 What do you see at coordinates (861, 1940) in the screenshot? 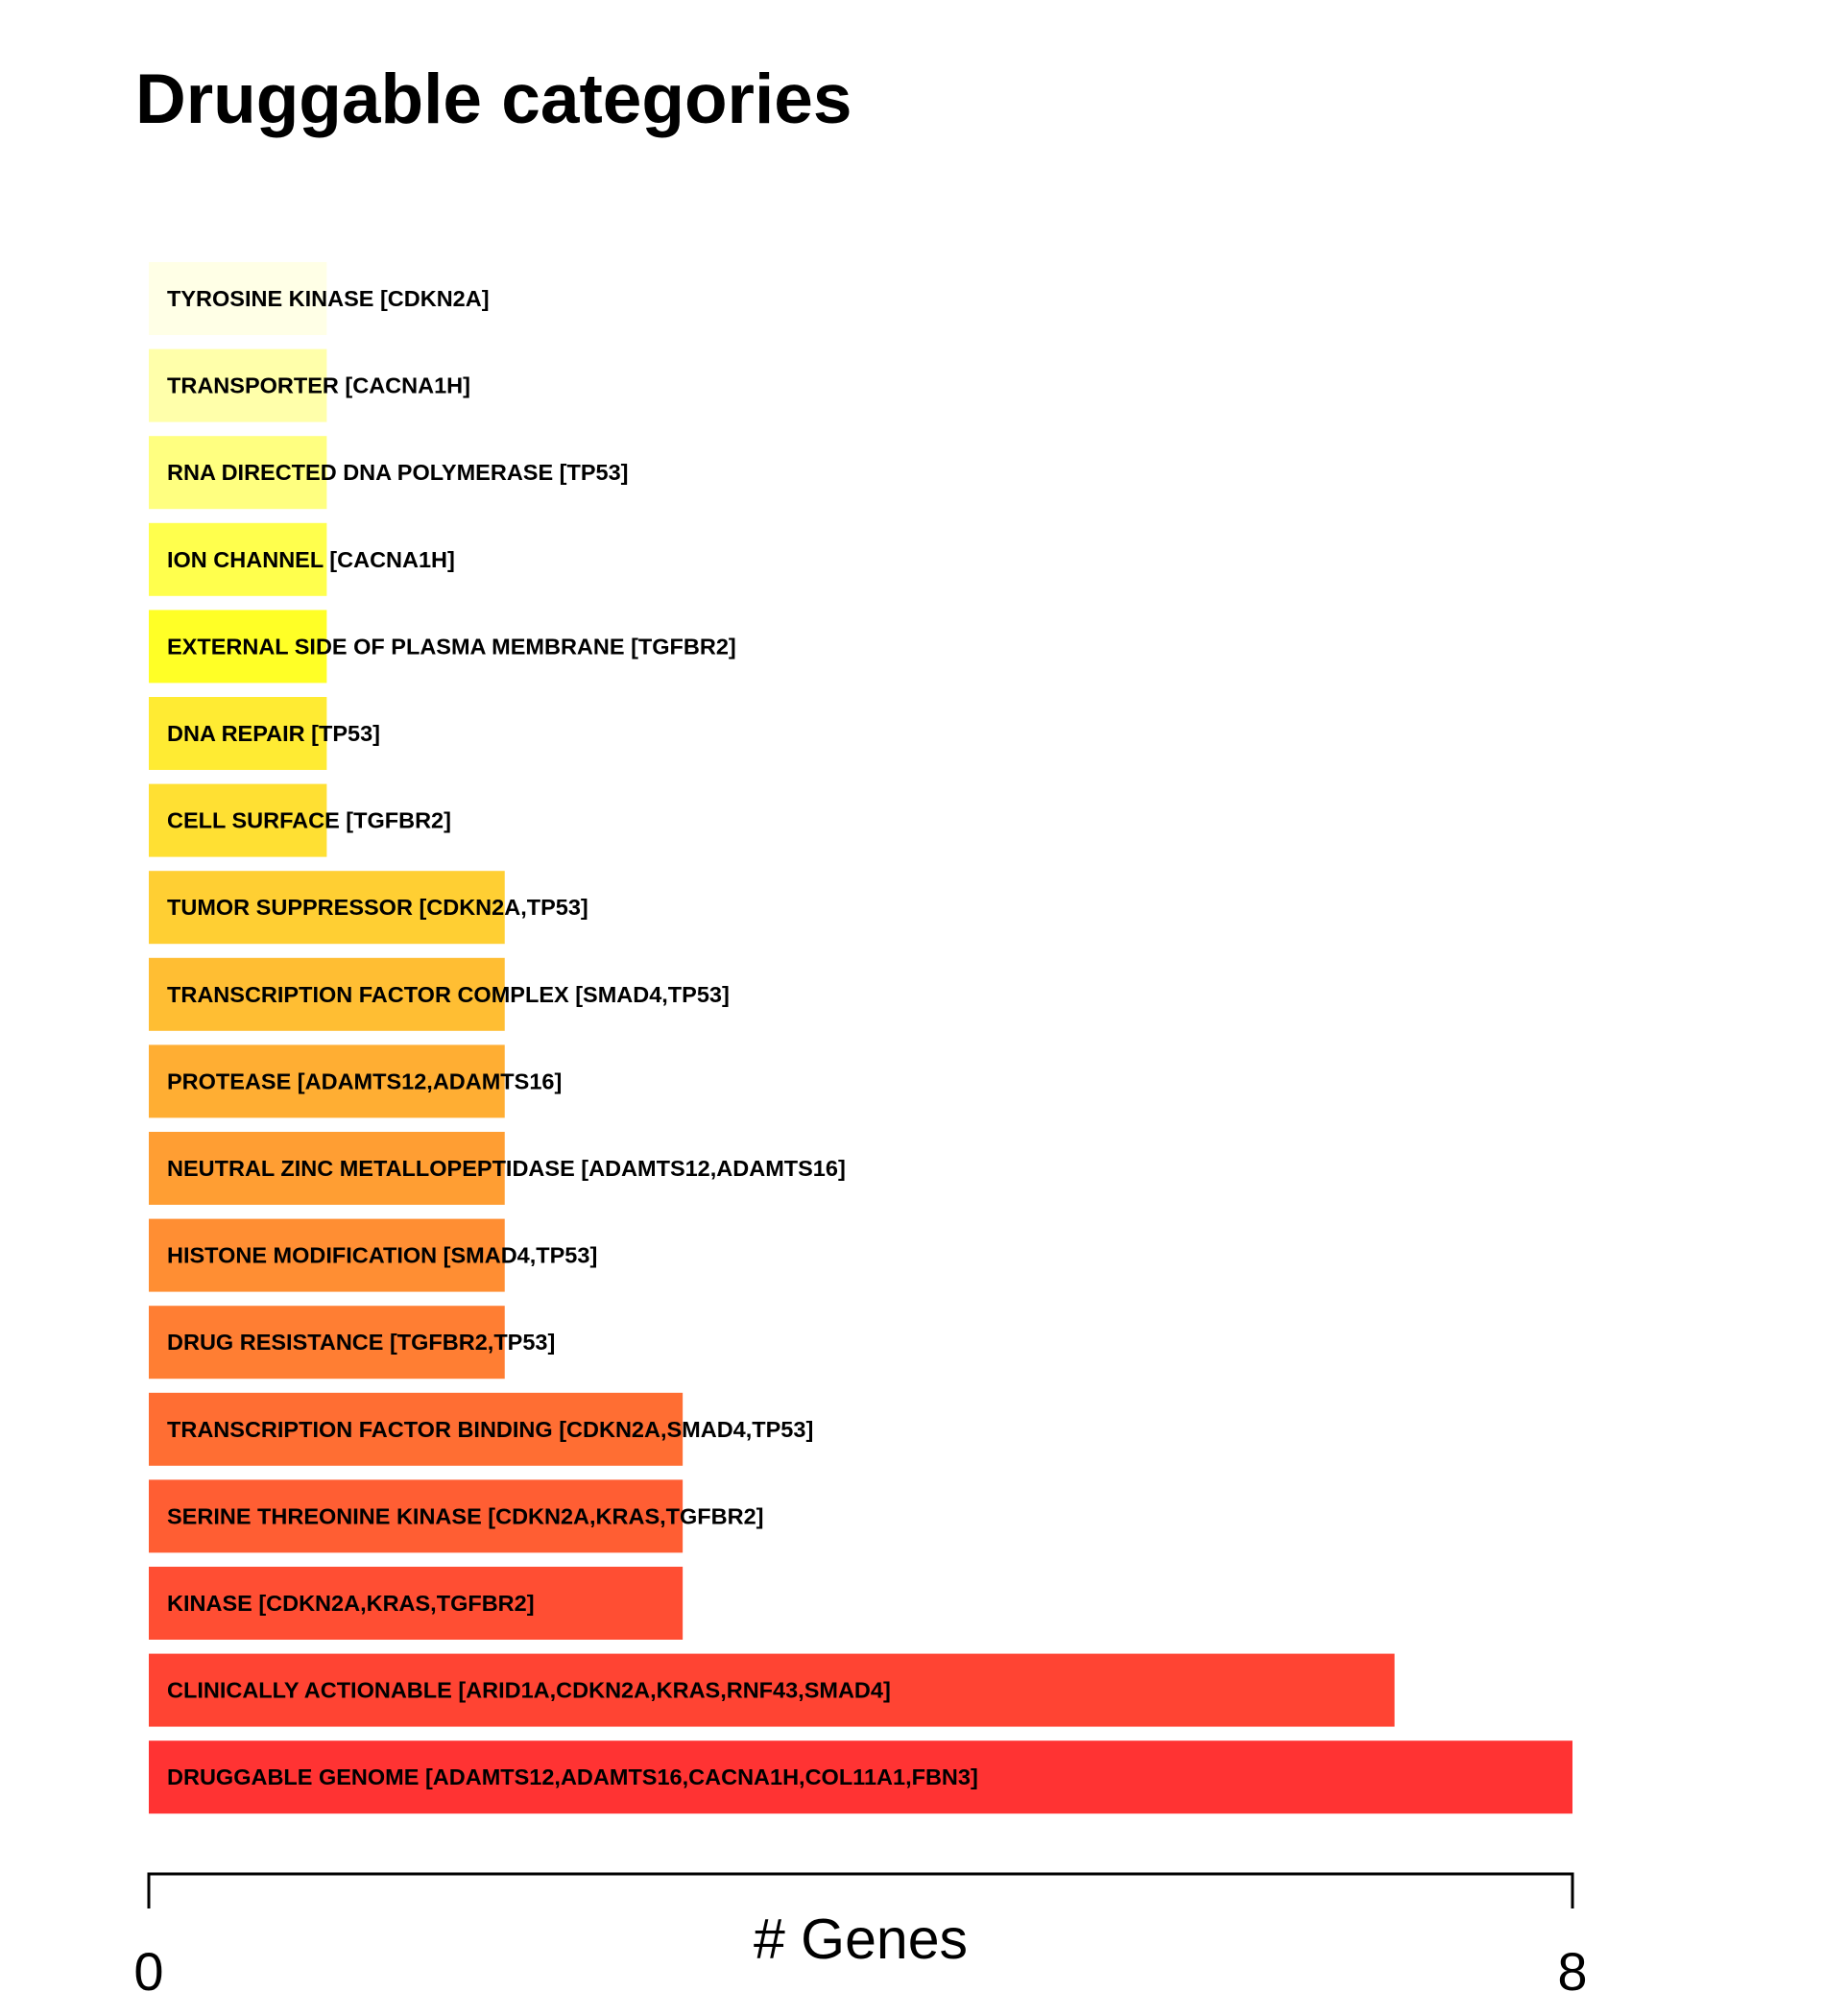
I see `x-axis-title: # Genes` at bounding box center [861, 1940].